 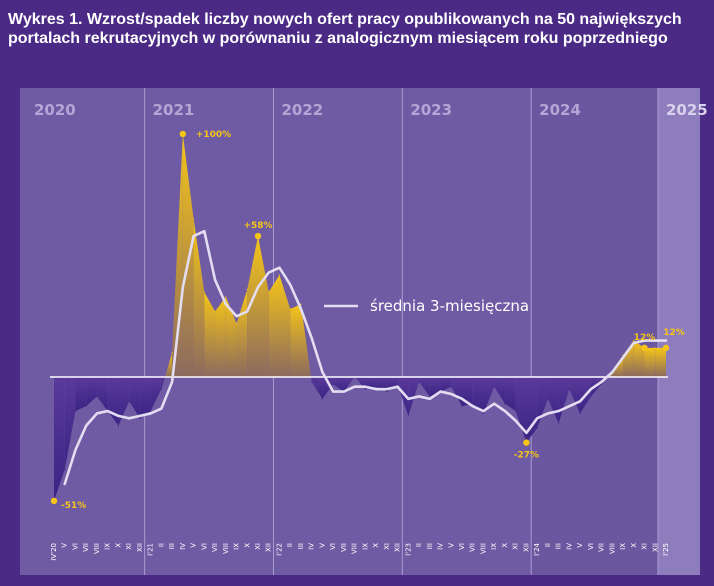 What do you see at coordinates (279, 549) in the screenshot?
I see `x-tick-label: I'22` at bounding box center [279, 549].